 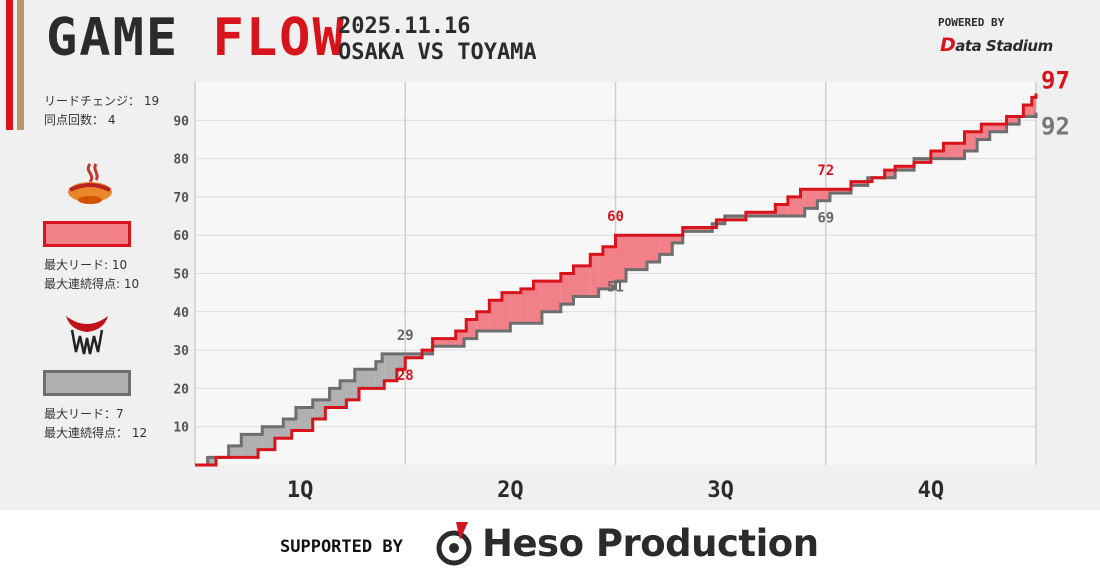 I want to click on matchup: OSAKA VS TOYAMA, so click(x=437, y=52).